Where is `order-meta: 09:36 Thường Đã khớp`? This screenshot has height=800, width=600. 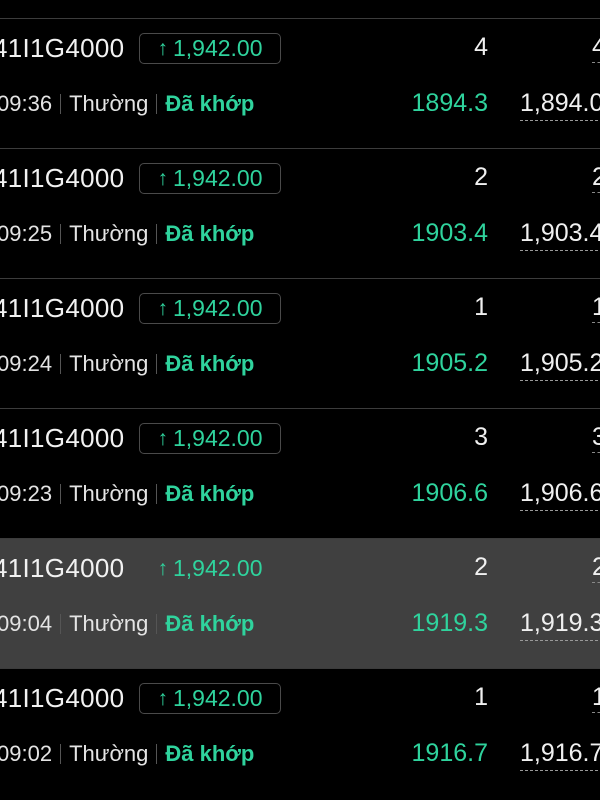
order-meta: 09:36 Thường Đã khớp is located at coordinates (127, 104).